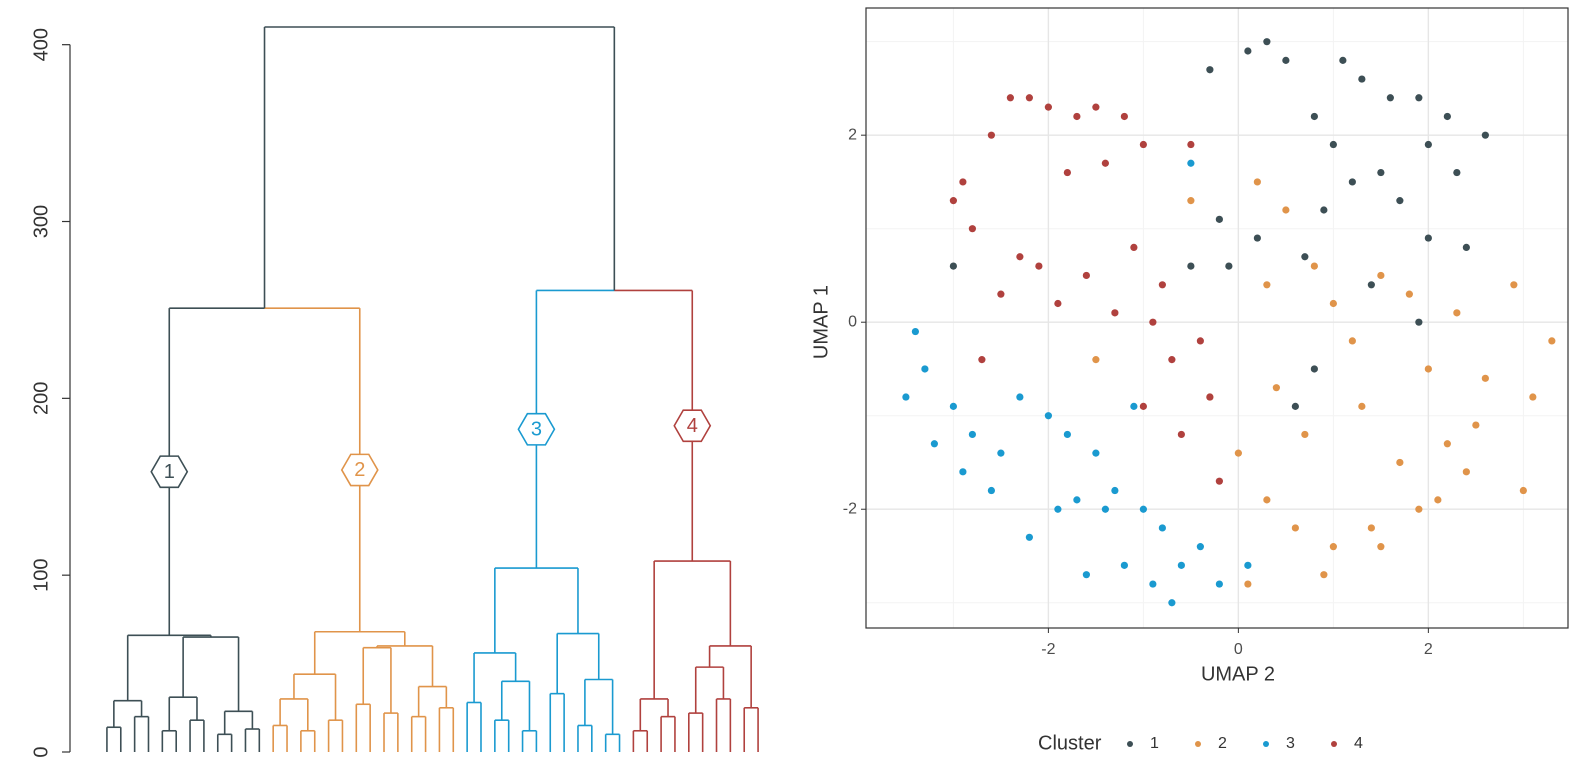  Describe the element at coordinates (536, 430) in the screenshot. I see `cluster-label: 3` at that location.